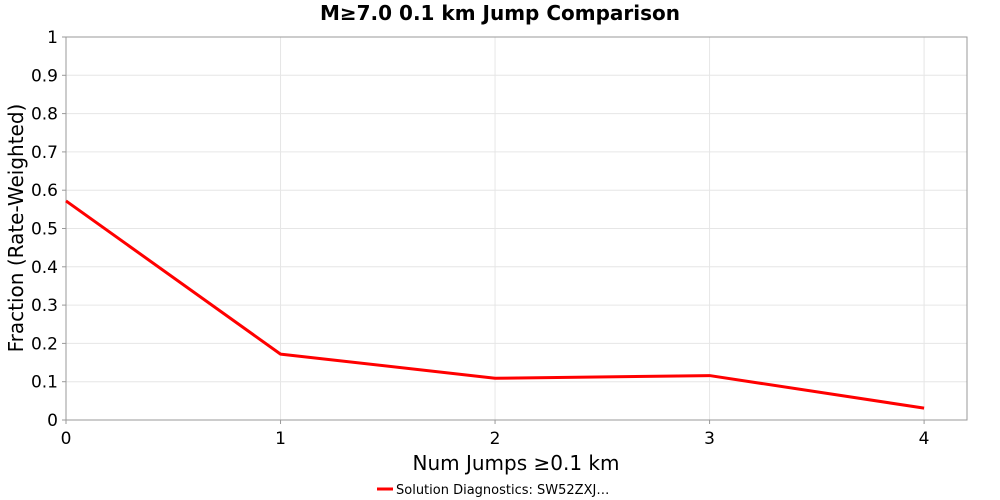  What do you see at coordinates (500, 13) in the screenshot?
I see `chart-title: M≥7.0 0.1 km Jump Comparison` at bounding box center [500, 13].